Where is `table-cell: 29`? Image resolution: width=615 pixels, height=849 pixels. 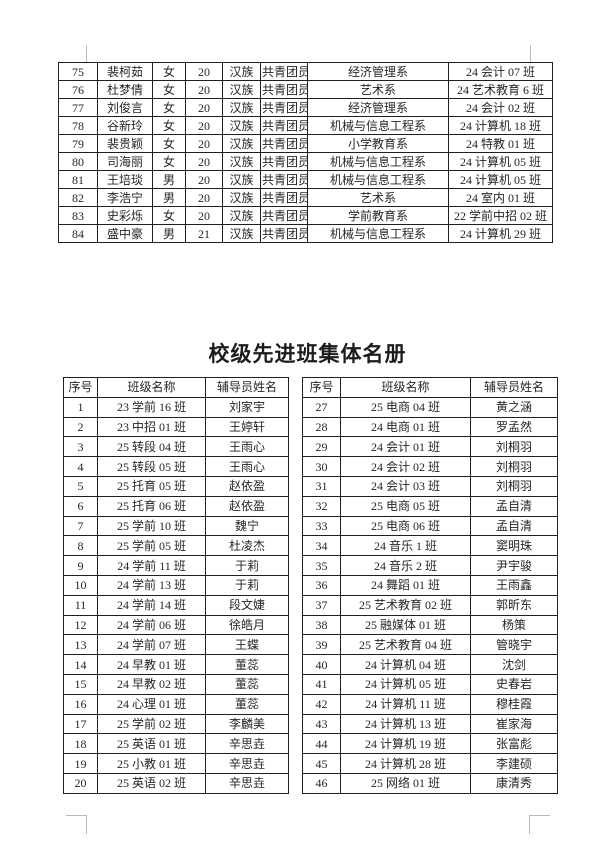
table-cell: 29 is located at coordinates (321, 447).